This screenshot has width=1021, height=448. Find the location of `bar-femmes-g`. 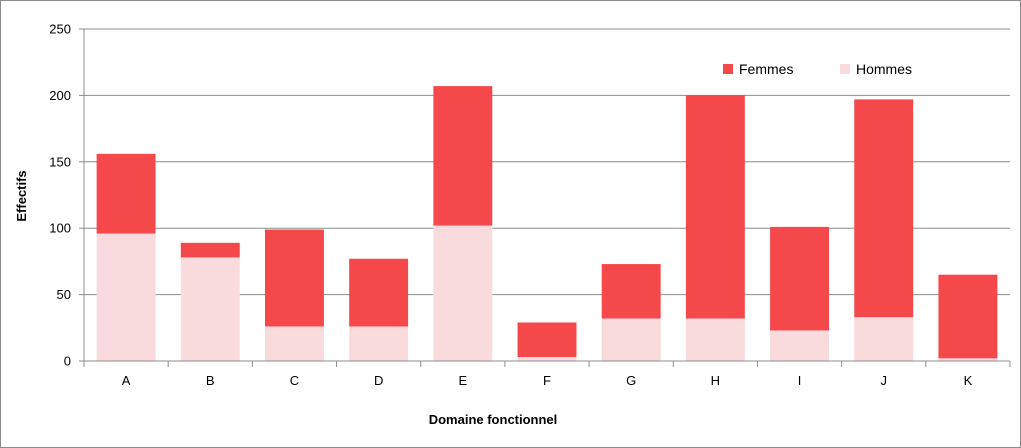

bar-femmes-g is located at coordinates (631, 291).